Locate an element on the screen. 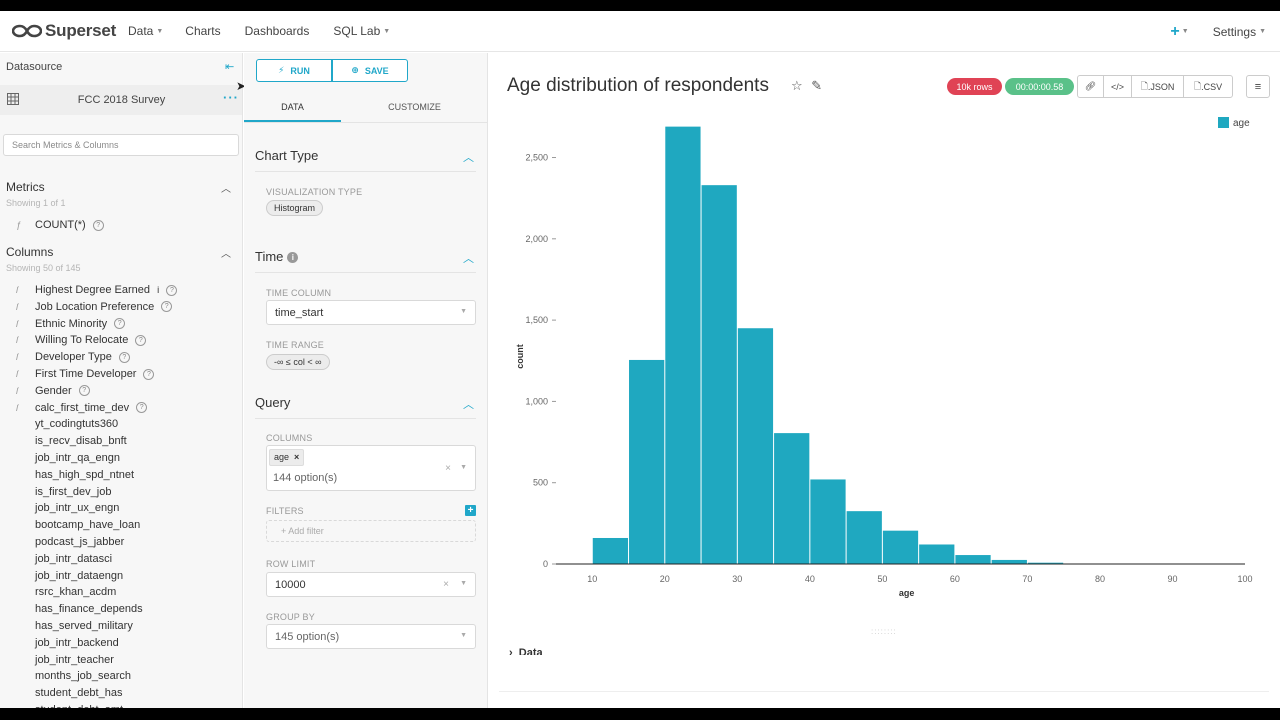  column-item: job_intr_datasci is located at coordinates (64, 559).